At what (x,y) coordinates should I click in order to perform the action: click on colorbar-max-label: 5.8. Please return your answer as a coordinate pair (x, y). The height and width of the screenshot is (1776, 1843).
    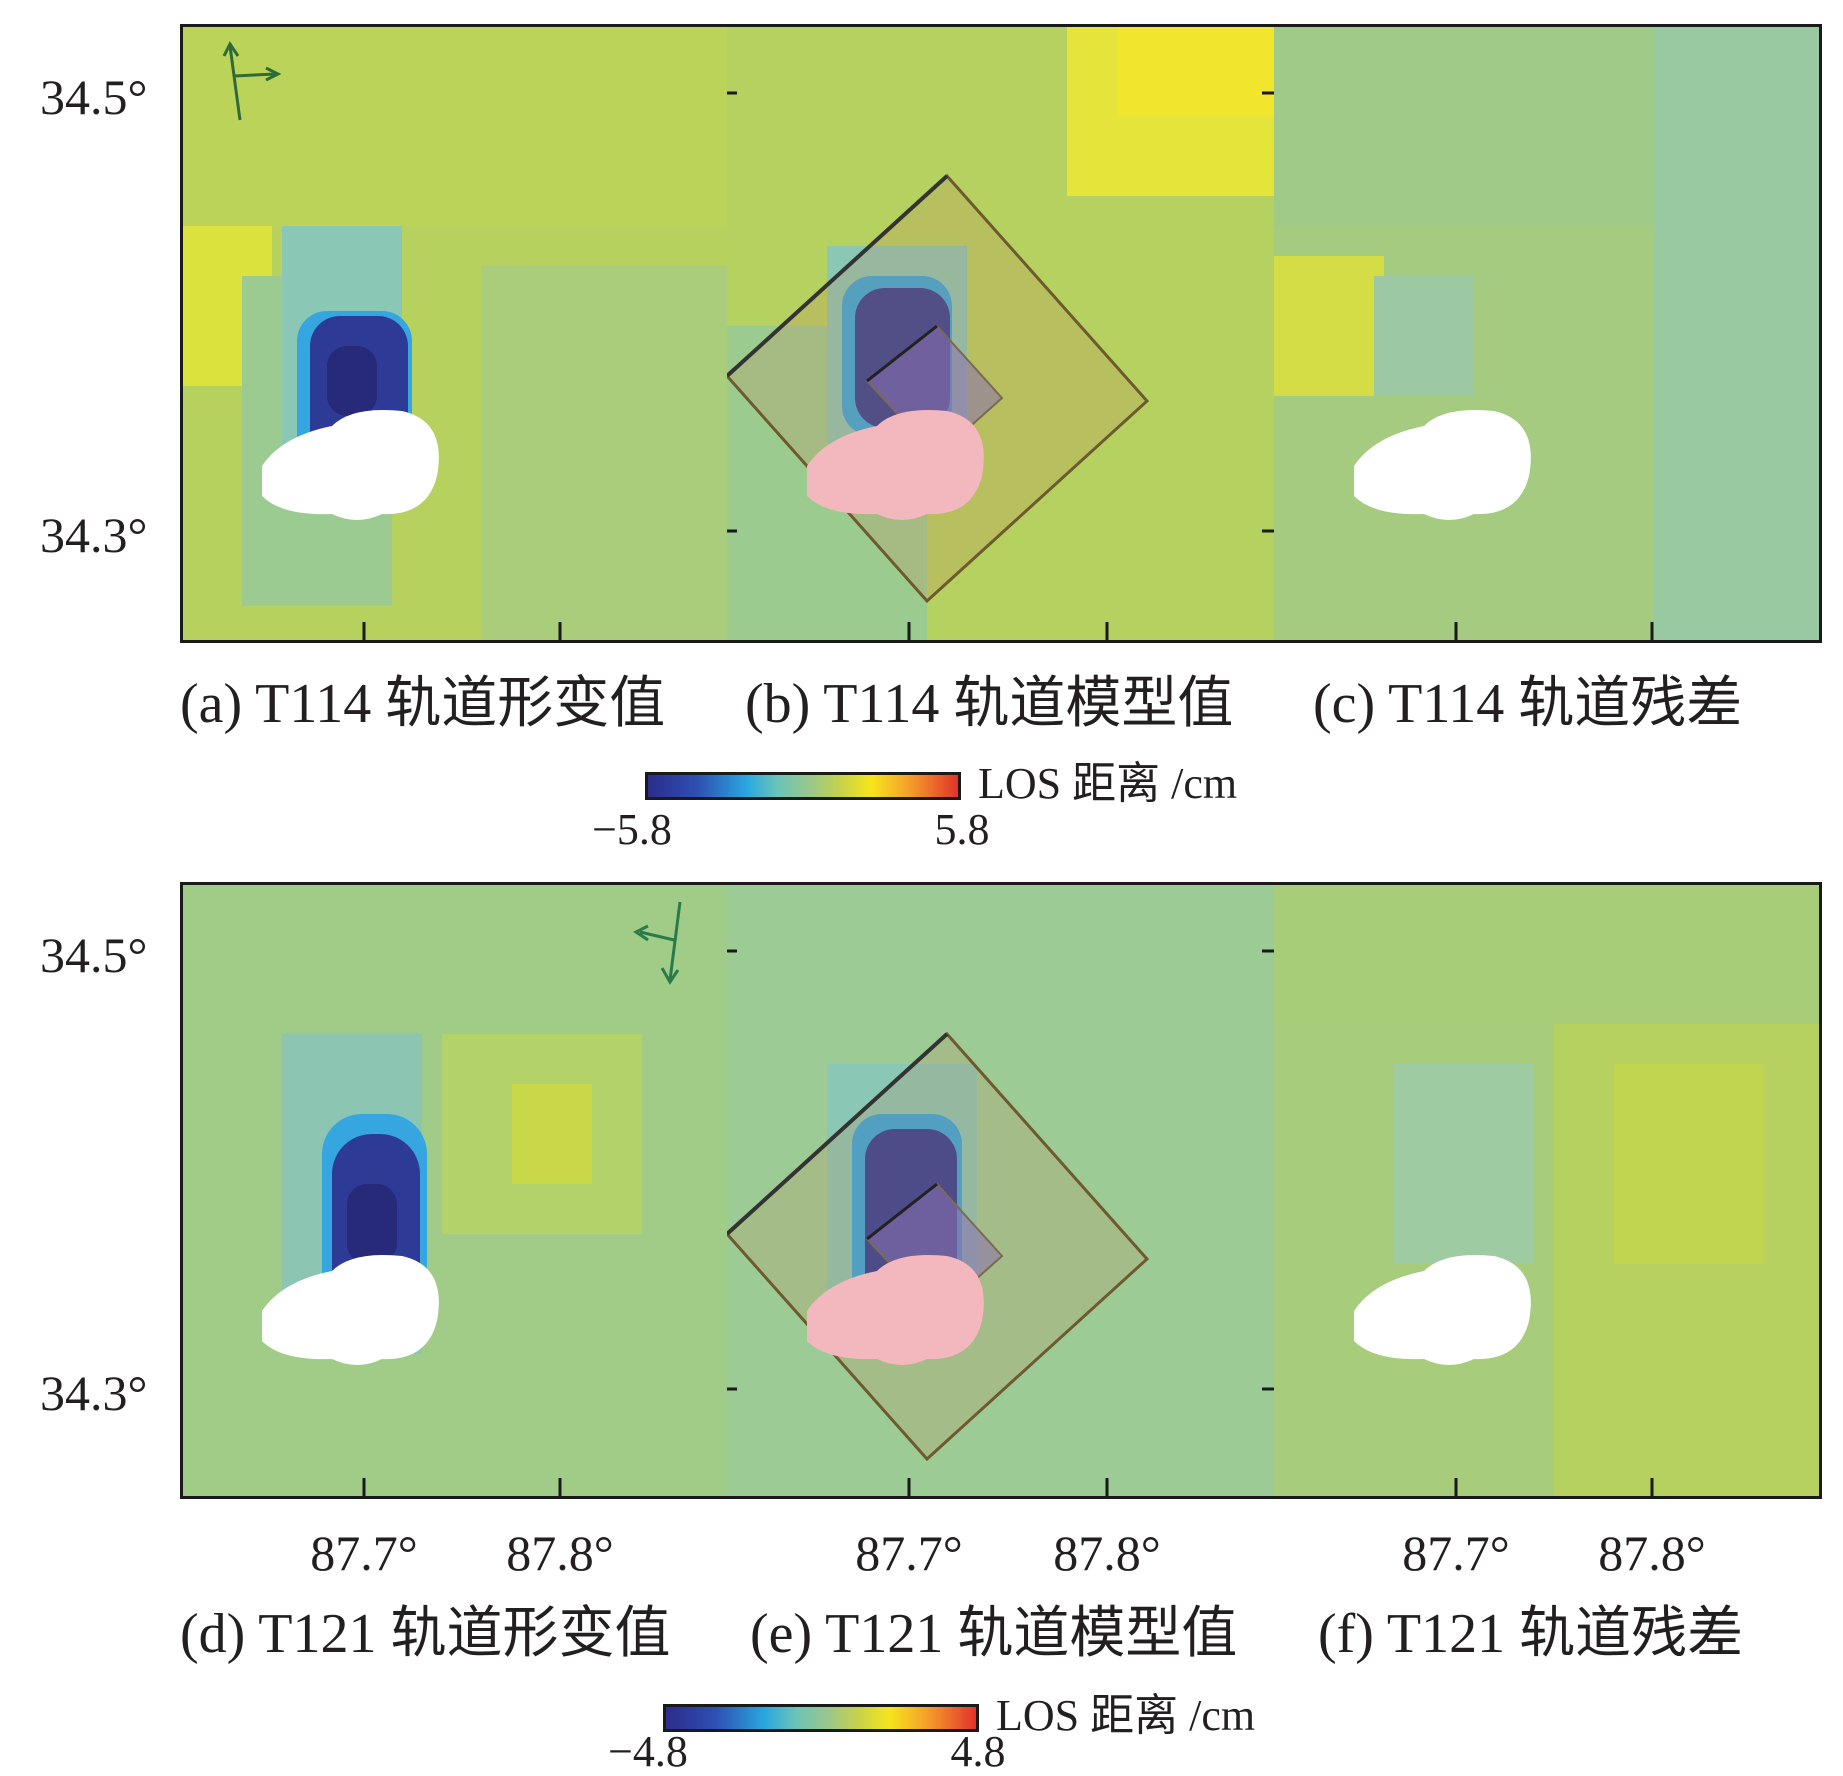
    Looking at the image, I should click on (962, 829).